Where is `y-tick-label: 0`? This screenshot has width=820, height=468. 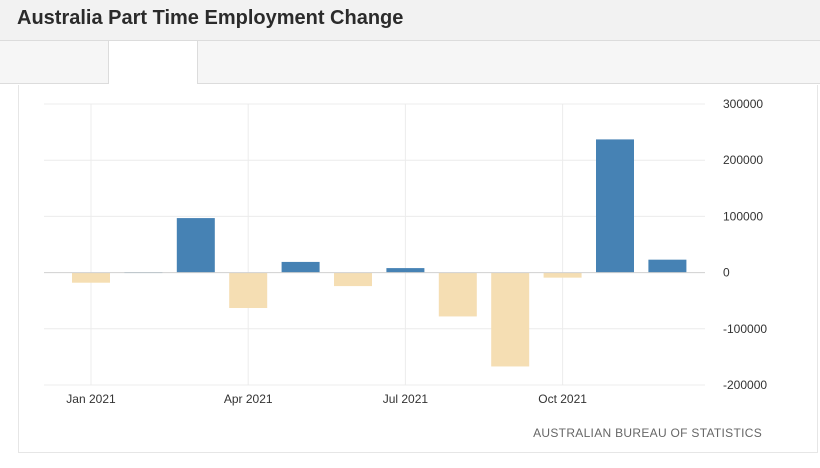 y-tick-label: 0 is located at coordinates (726, 273).